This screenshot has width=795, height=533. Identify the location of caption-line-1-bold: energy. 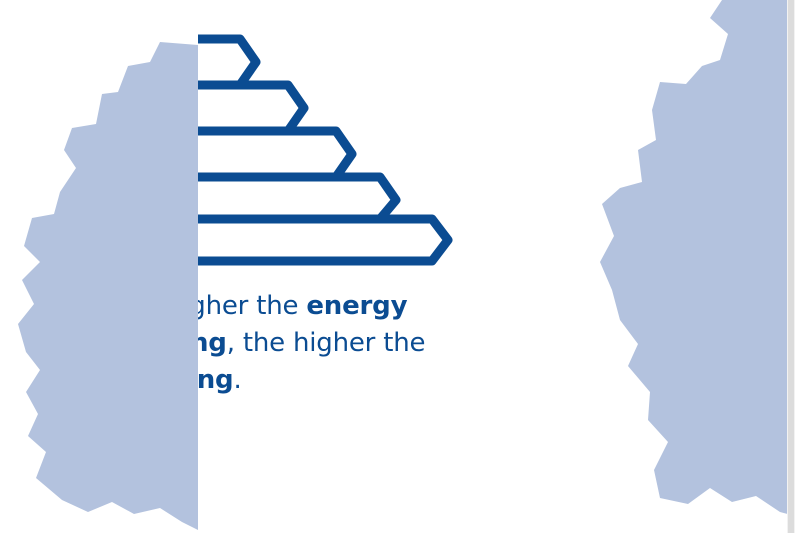
(357, 306).